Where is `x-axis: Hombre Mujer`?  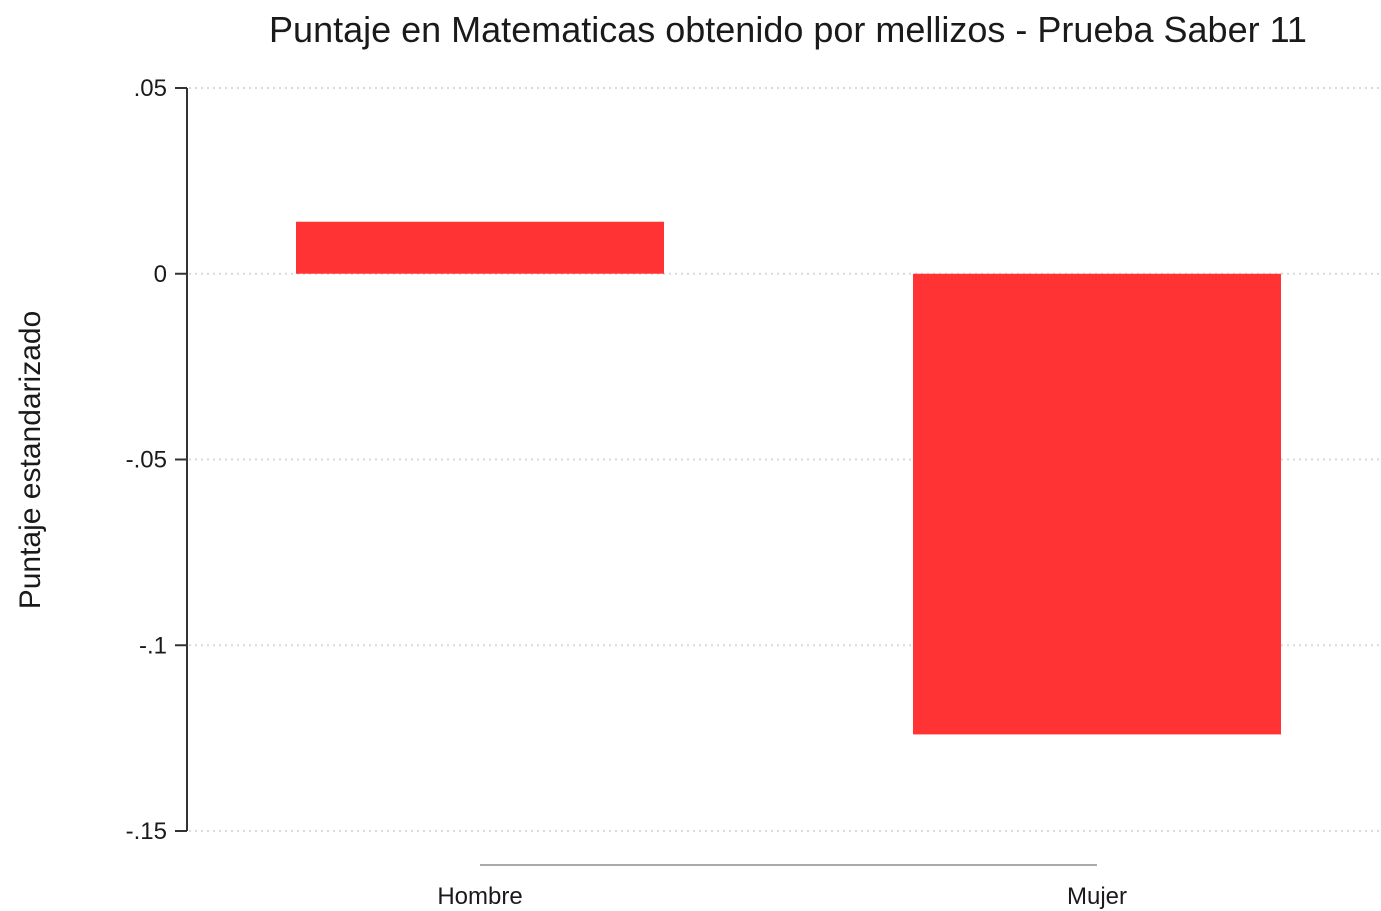 x-axis: Hombre Mujer is located at coordinates (782, 887).